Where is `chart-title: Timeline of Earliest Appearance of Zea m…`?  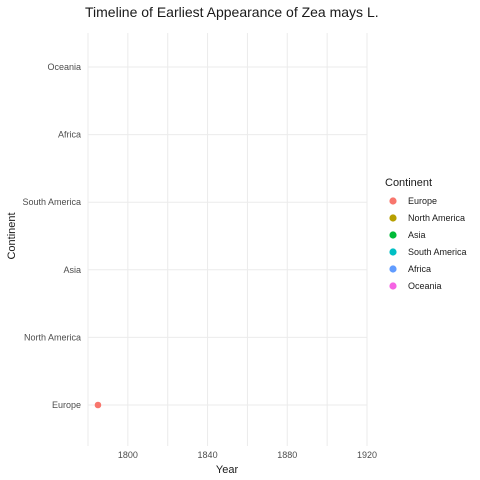
chart-title: Timeline of Earliest Appearance of Zea m… is located at coordinates (232, 12).